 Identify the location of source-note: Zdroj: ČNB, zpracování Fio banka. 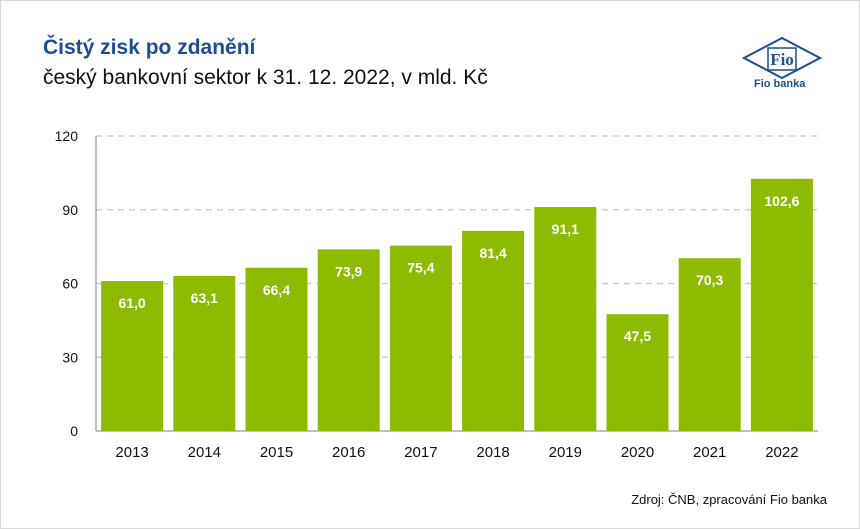
(729, 499).